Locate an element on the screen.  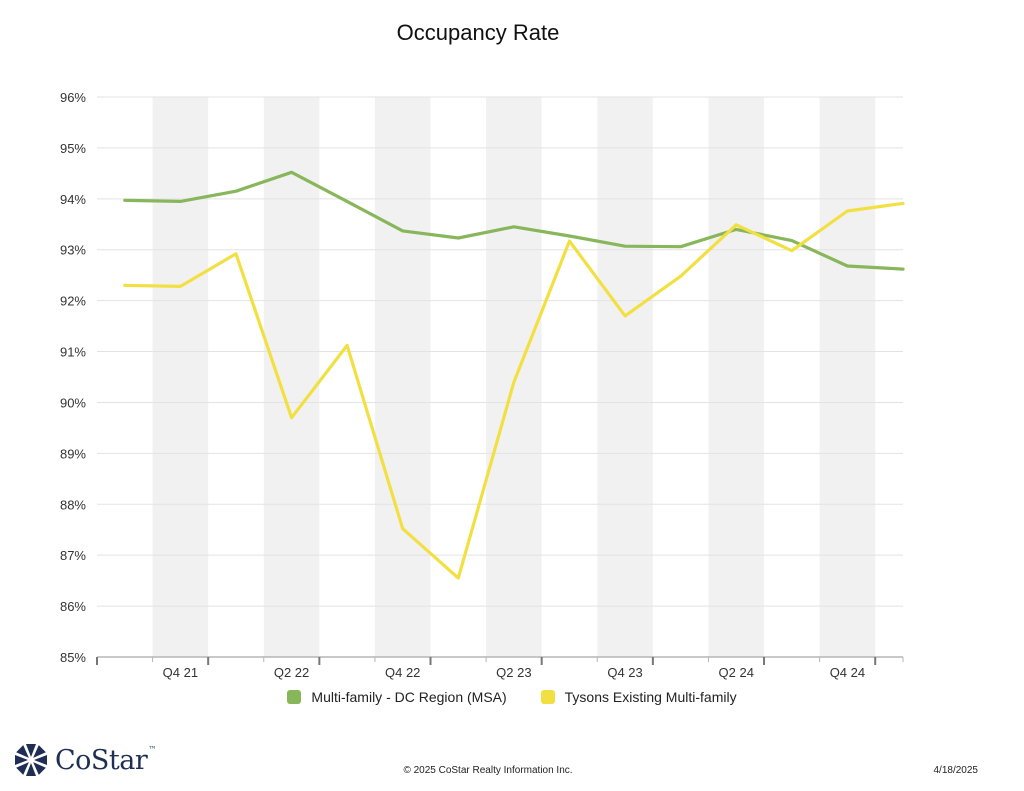
costar-logo: CoStar™ is located at coordinates (84, 760).